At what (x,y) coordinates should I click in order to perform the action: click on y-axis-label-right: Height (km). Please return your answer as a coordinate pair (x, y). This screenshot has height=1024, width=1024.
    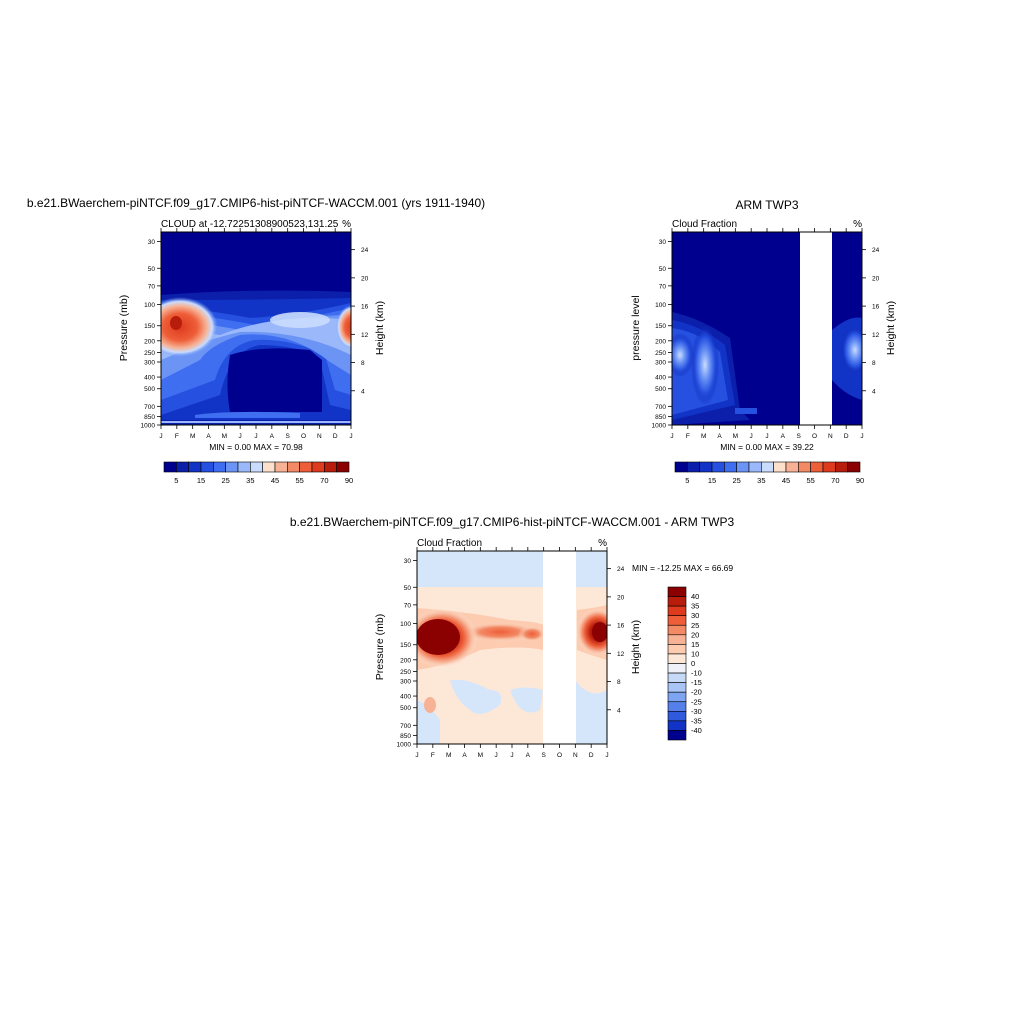
    Looking at the image, I should click on (891, 328).